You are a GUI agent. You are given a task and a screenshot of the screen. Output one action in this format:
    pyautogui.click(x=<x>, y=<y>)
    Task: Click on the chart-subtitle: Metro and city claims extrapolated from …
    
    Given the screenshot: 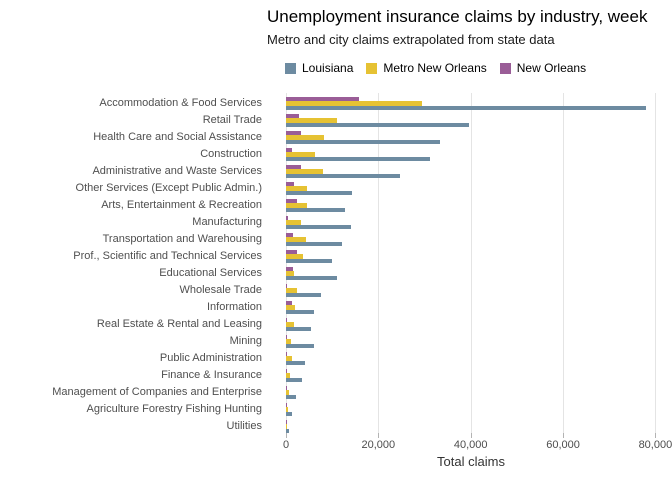 What is the action you would take?
    pyautogui.click(x=411, y=39)
    